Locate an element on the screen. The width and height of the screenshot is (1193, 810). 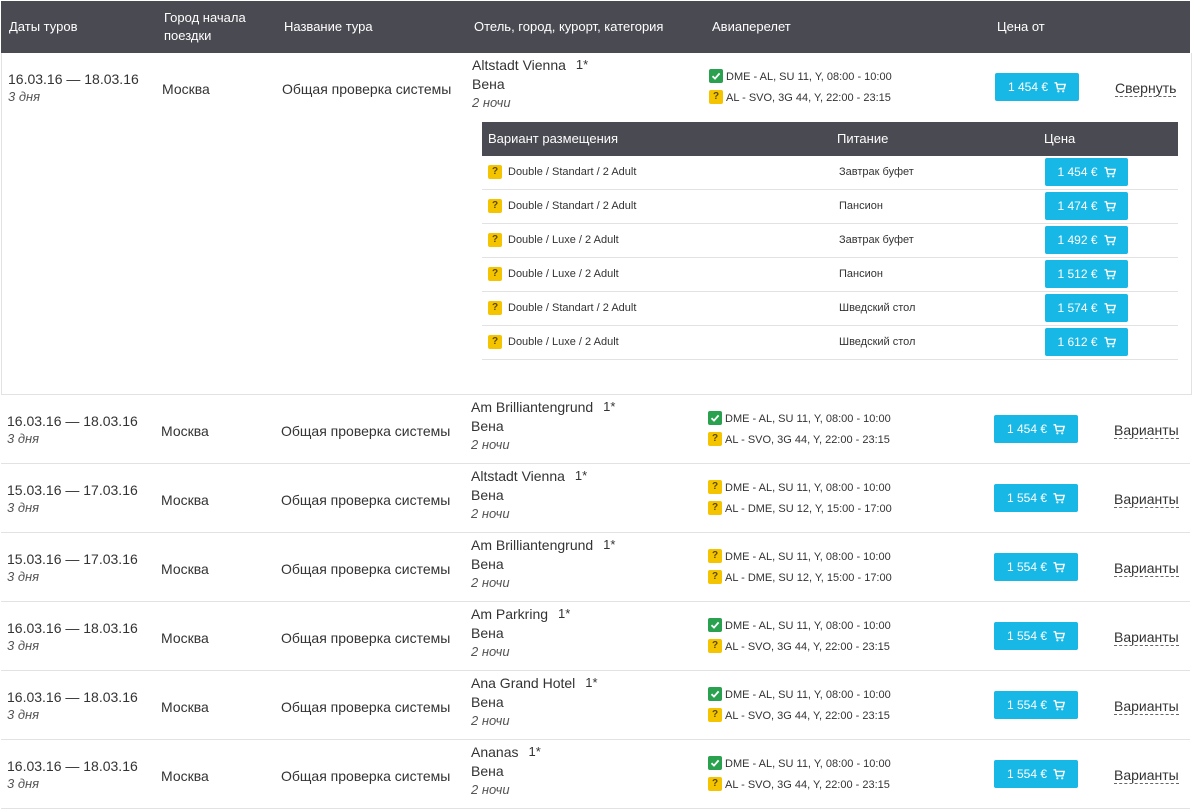
variant-meal: Завтрак буфет is located at coordinates (876, 240).